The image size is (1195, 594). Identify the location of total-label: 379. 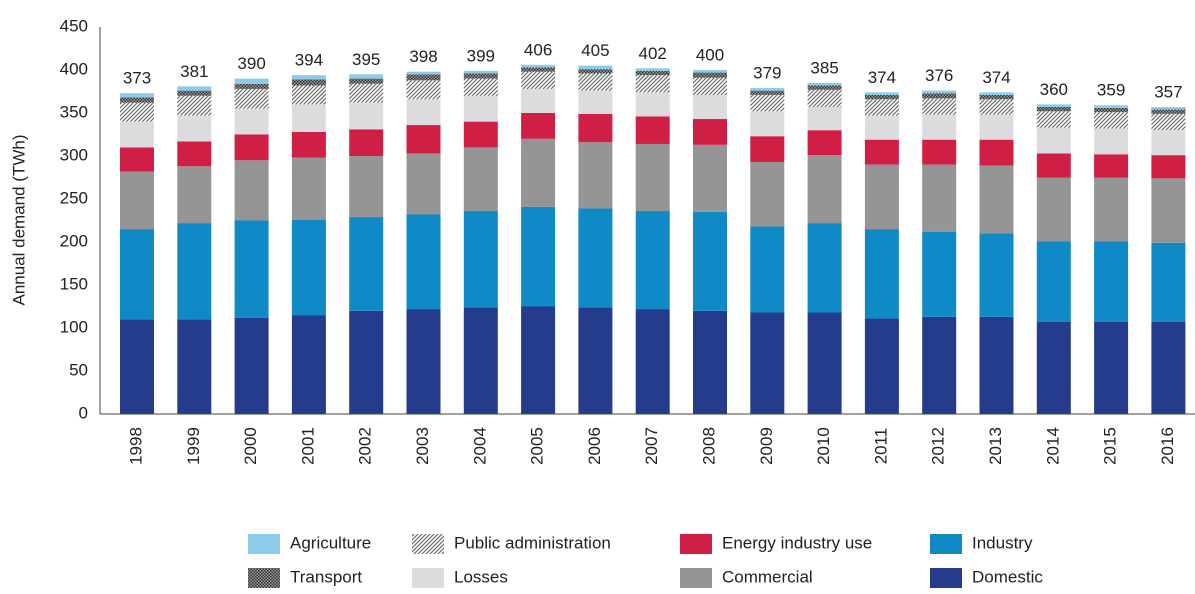
(767, 73).